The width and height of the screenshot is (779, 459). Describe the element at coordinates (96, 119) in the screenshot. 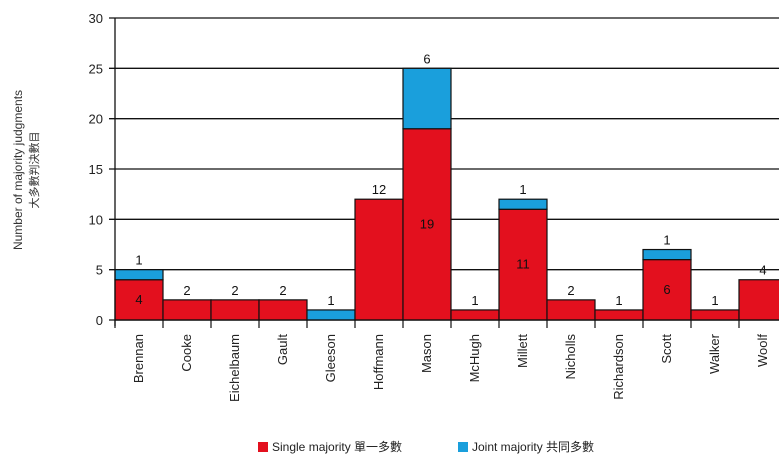

I see `y-tick-label: 20` at that location.